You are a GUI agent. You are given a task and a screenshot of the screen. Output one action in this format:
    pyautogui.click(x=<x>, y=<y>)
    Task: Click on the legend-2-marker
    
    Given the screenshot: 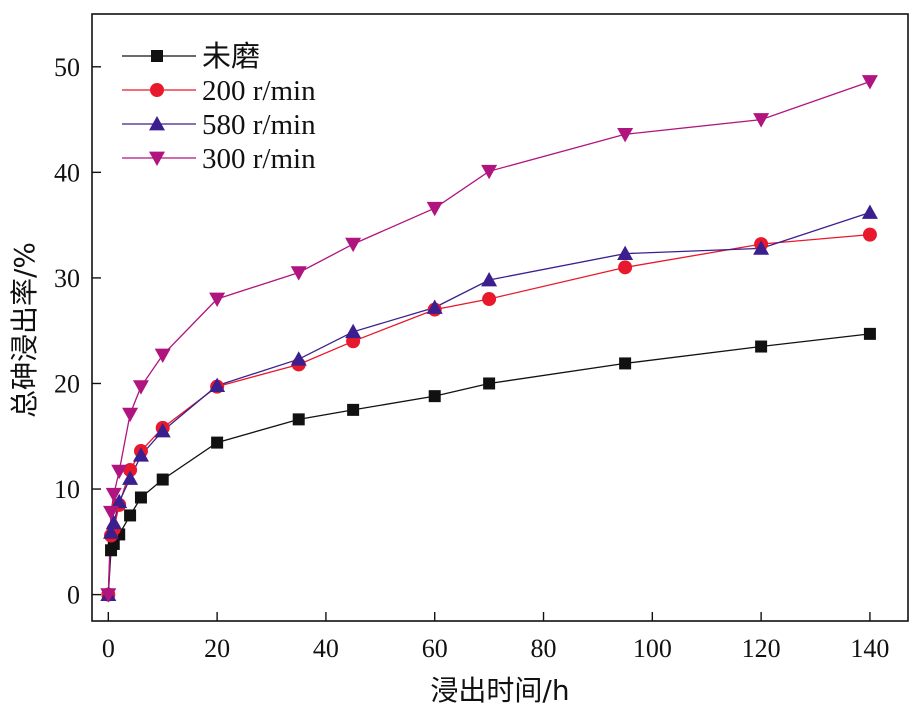 What is the action you would take?
    pyautogui.click(x=157, y=90)
    